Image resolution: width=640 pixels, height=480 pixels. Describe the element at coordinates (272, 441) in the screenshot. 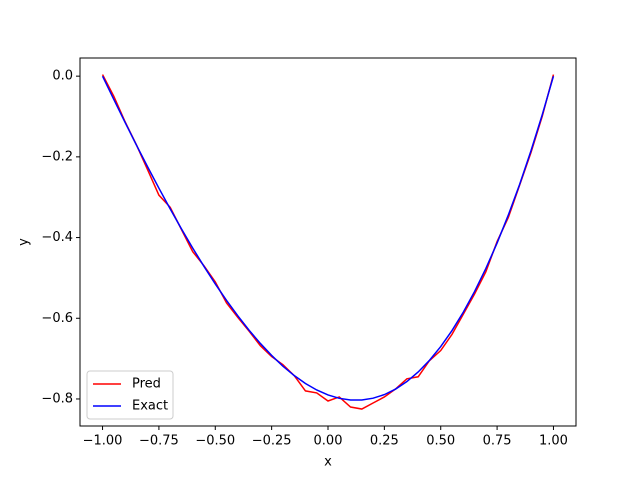

I see `x-tick-label: −0.25` at that location.